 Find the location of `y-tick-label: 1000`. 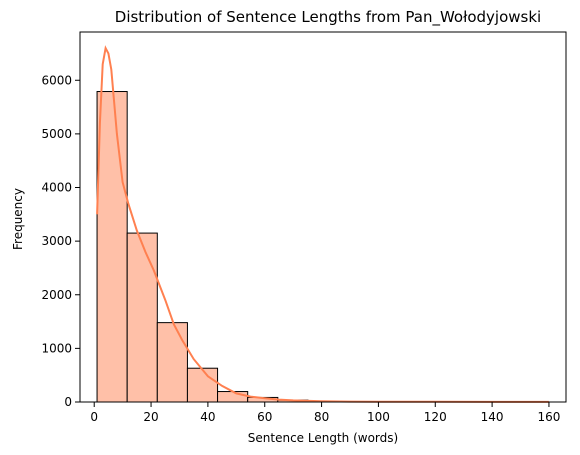

y-tick-label: 1000 is located at coordinates (56, 348).